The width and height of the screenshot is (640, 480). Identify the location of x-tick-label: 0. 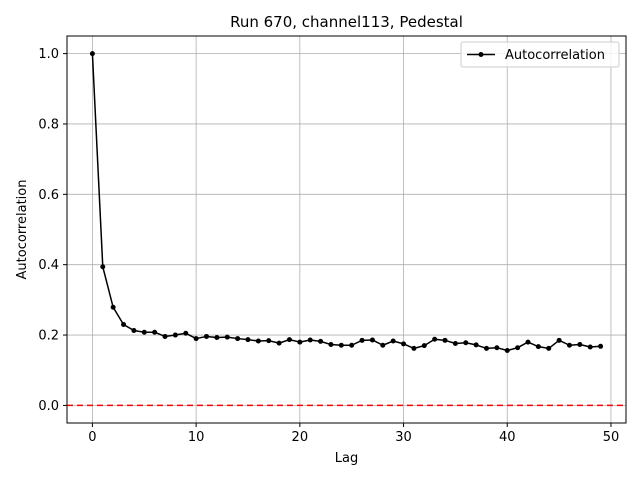
(92, 437).